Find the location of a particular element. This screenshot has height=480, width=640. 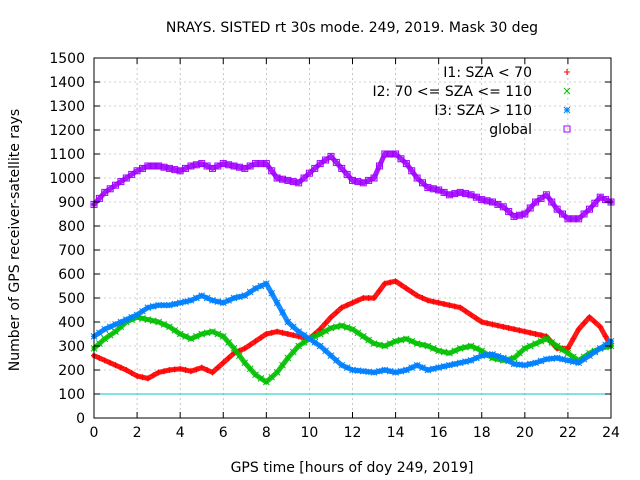

x-tick-label: 12 is located at coordinates (353, 433).